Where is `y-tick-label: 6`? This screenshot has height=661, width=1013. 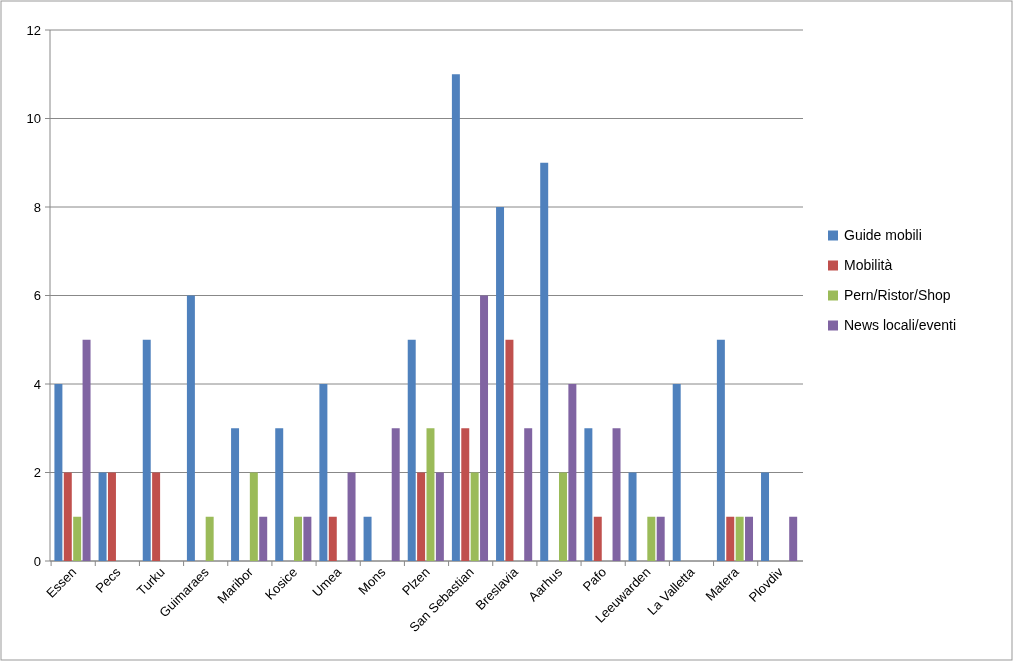 y-tick-label: 6 is located at coordinates (37, 296).